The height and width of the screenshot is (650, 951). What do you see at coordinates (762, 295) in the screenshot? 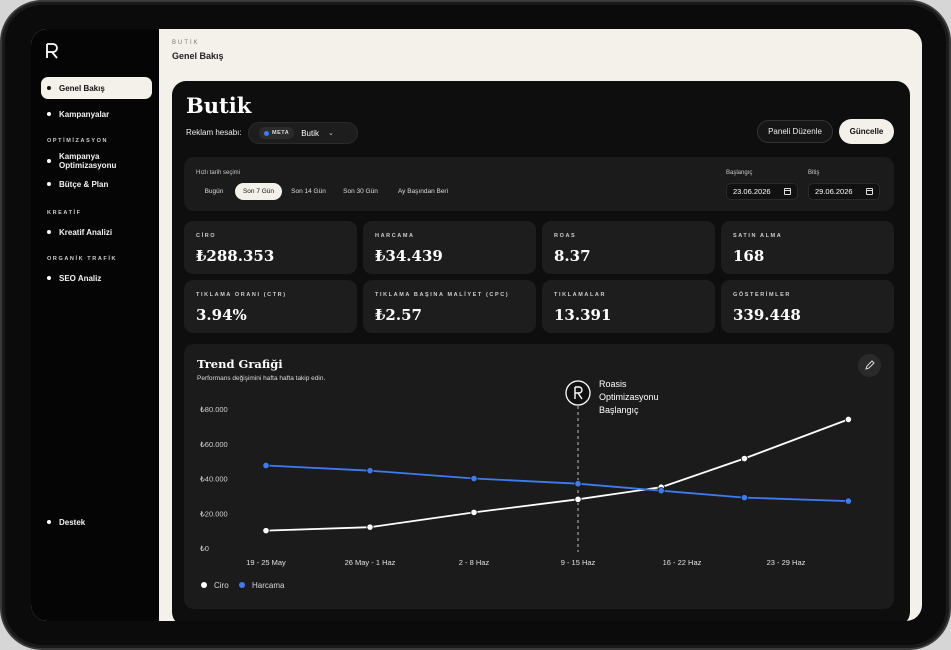
I see `metric-label: GÖSTERİMLER` at bounding box center [762, 295].